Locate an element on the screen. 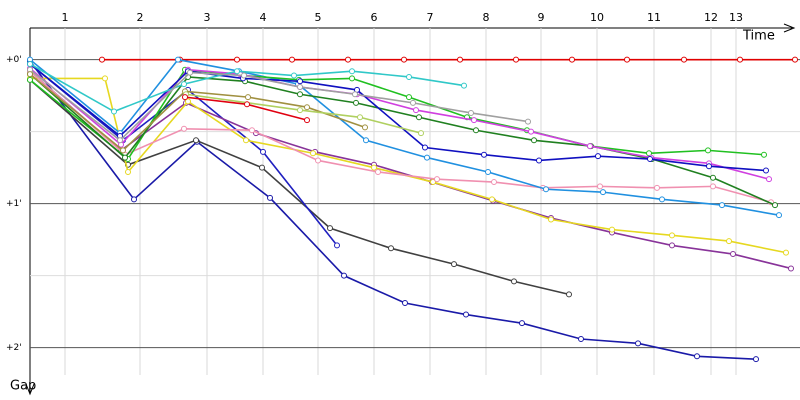  x-tick-label: 11 is located at coordinates (654, 17).